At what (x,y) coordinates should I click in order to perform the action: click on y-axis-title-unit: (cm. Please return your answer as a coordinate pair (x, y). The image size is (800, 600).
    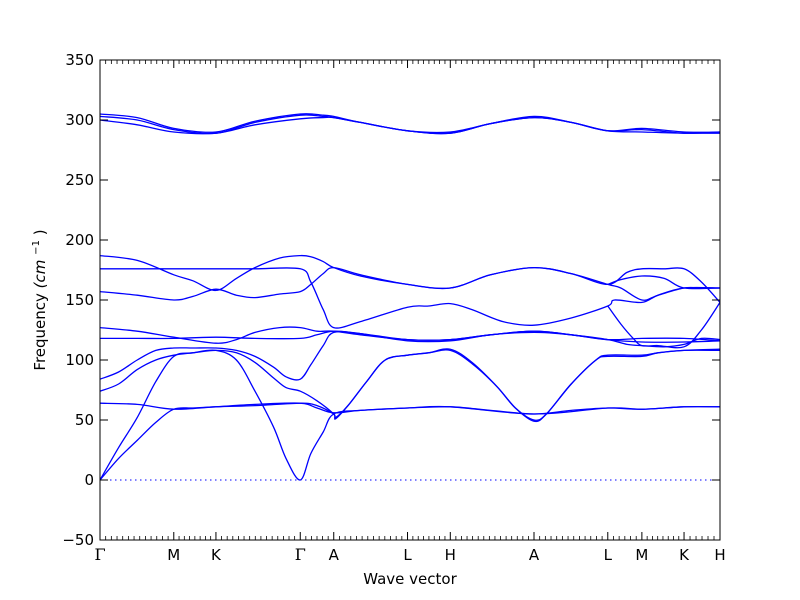
    Looking at the image, I should click on (40, 274).